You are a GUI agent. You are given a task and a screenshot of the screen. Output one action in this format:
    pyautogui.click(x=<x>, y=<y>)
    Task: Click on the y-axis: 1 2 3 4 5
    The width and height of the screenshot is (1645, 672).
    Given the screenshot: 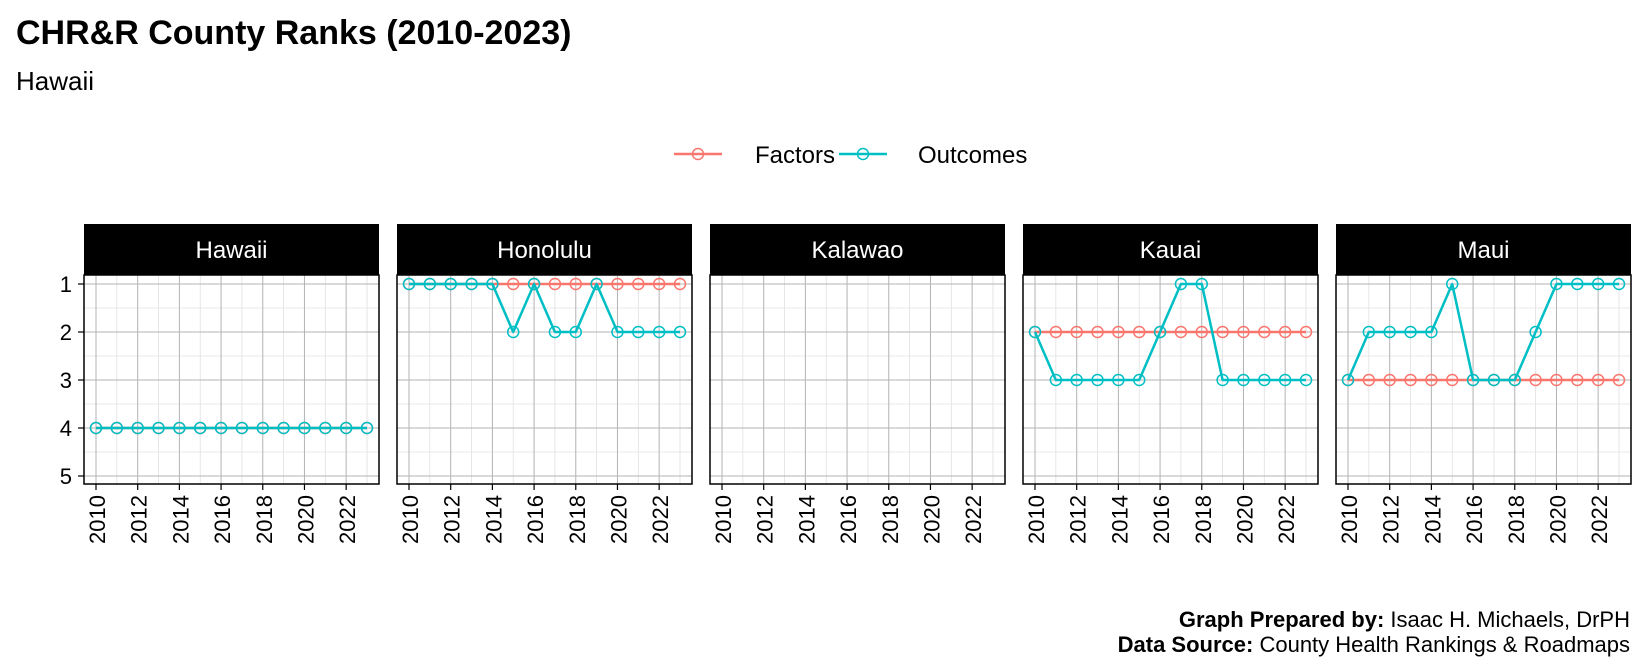 What is the action you would take?
    pyautogui.click(x=72, y=380)
    